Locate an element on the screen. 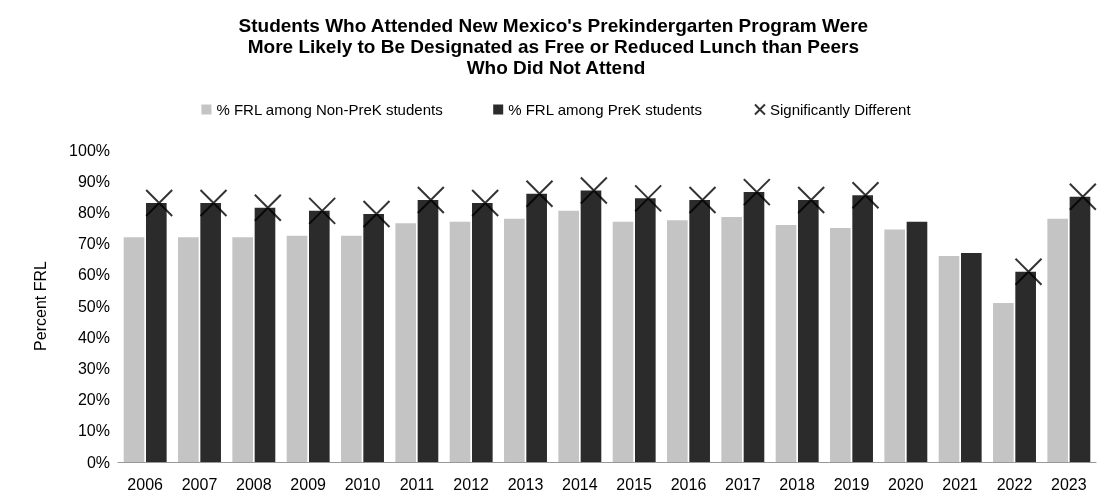 The width and height of the screenshot is (1112, 498). y-tick-label: 0% is located at coordinates (98, 462).